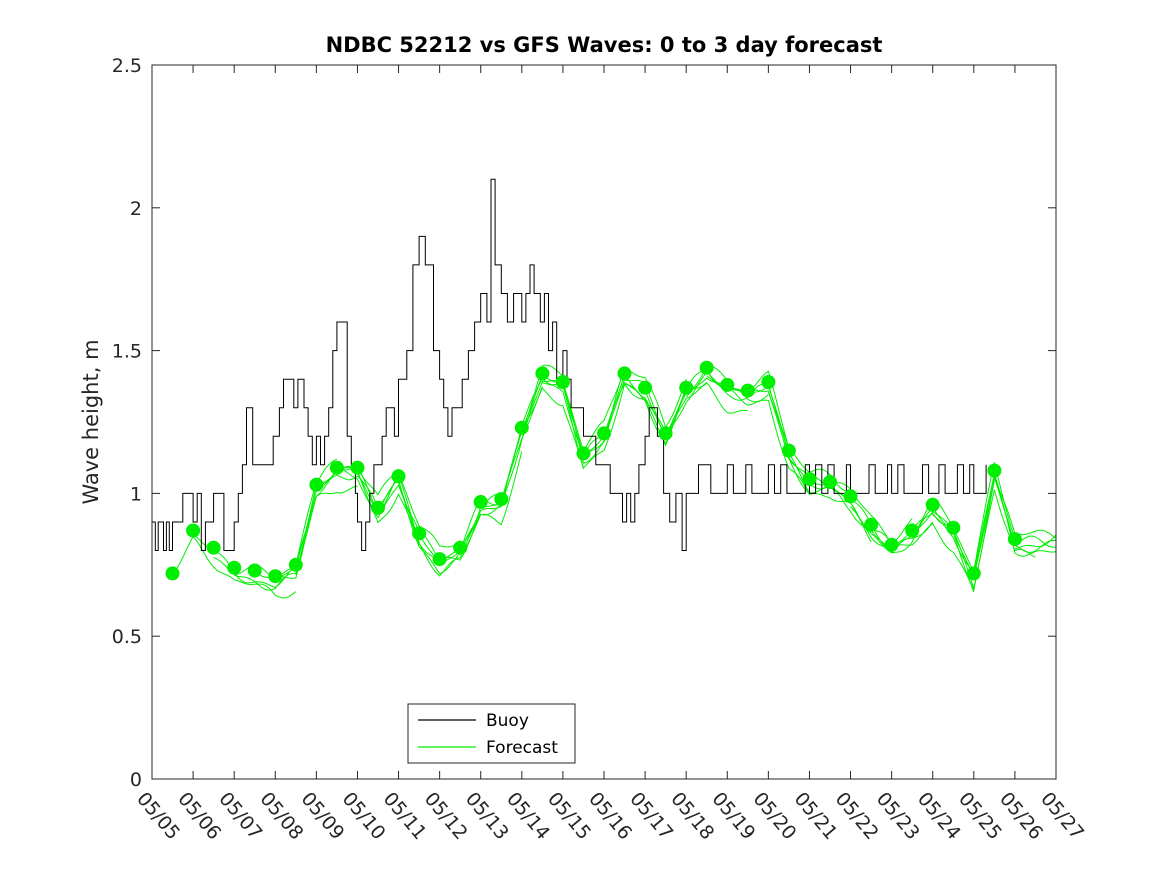 The width and height of the screenshot is (1167, 875). I want to click on y-tick-label: 2, so click(136, 209).